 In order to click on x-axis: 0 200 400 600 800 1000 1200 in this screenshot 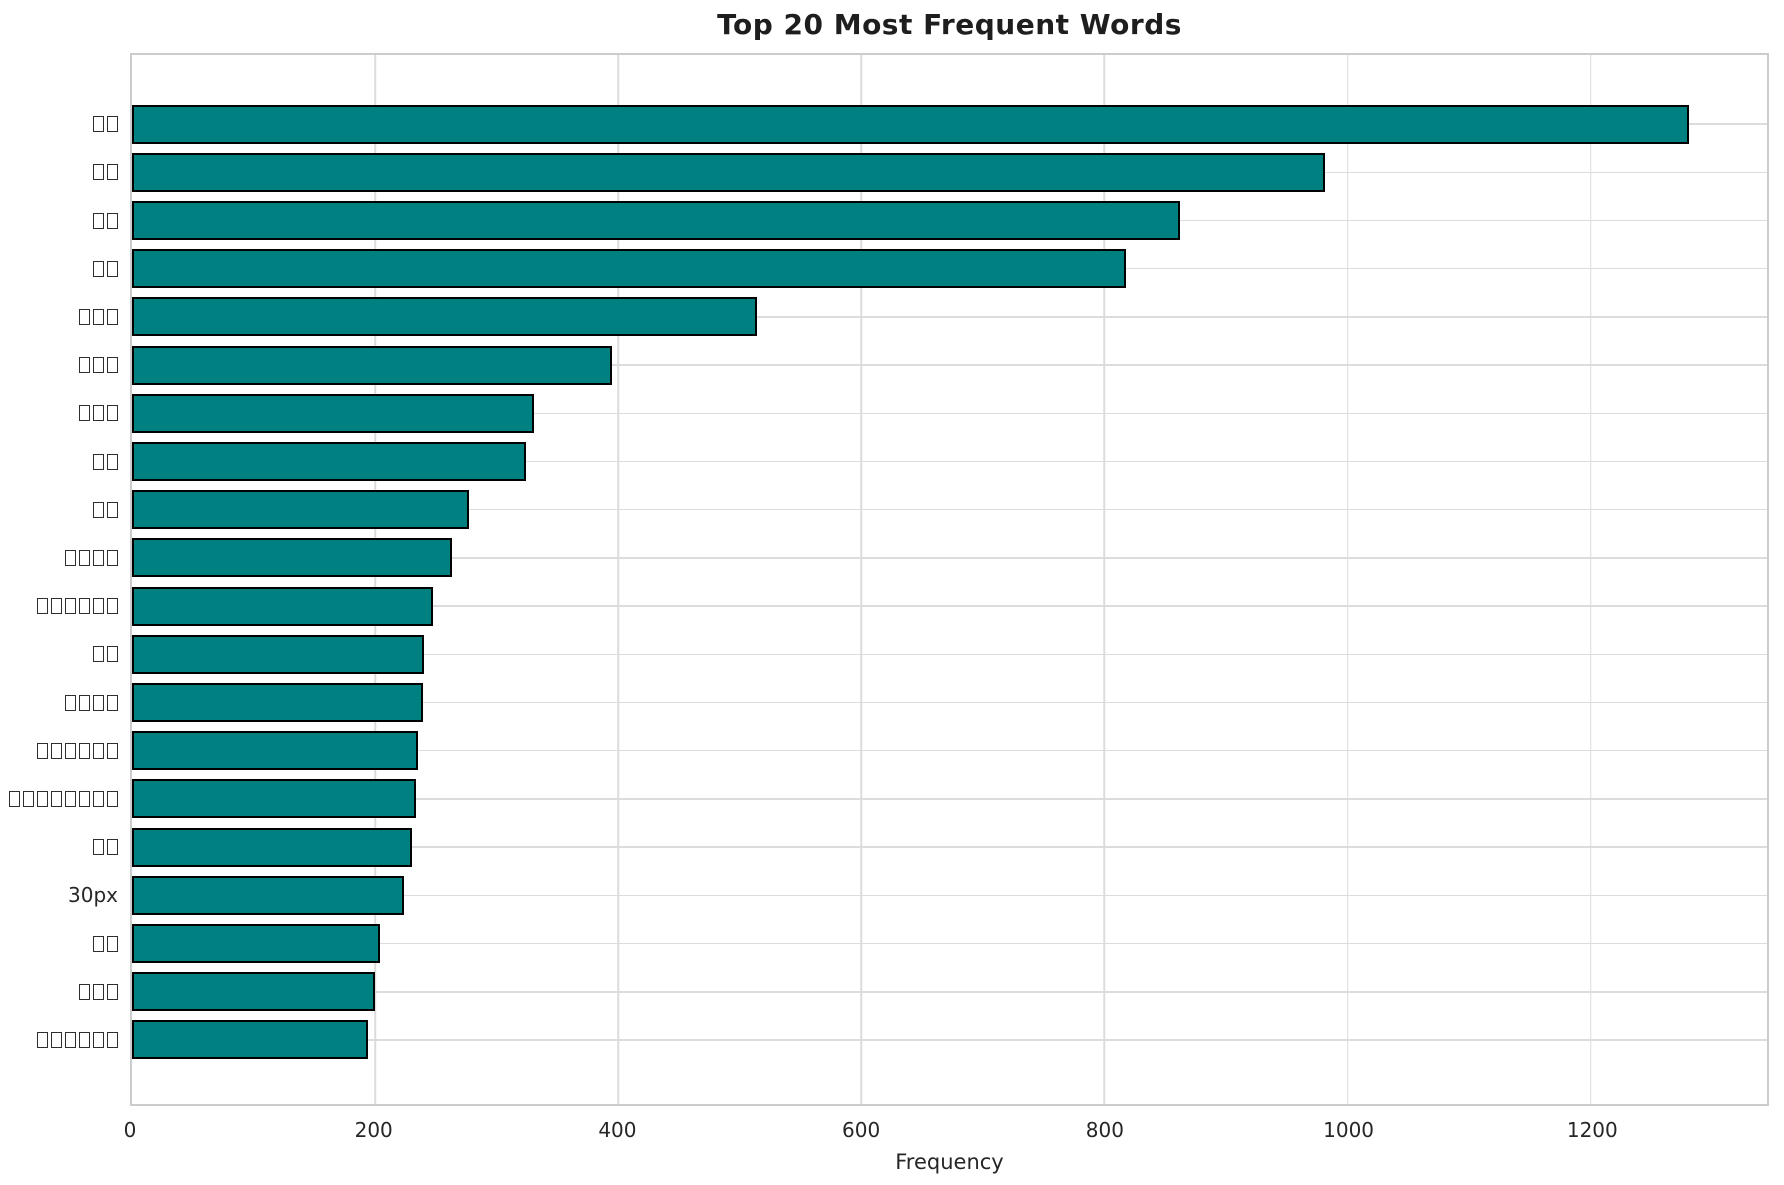, I will do `click(946, 1133)`.